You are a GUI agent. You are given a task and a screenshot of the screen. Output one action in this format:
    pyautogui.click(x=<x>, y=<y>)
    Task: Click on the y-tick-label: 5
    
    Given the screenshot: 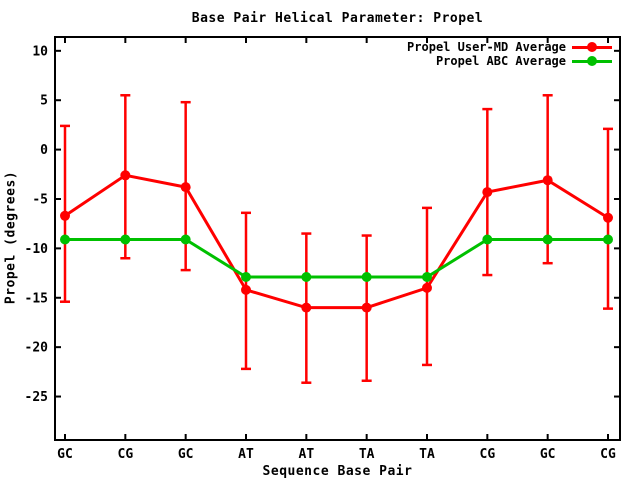 What is the action you would take?
    pyautogui.click(x=44, y=101)
    